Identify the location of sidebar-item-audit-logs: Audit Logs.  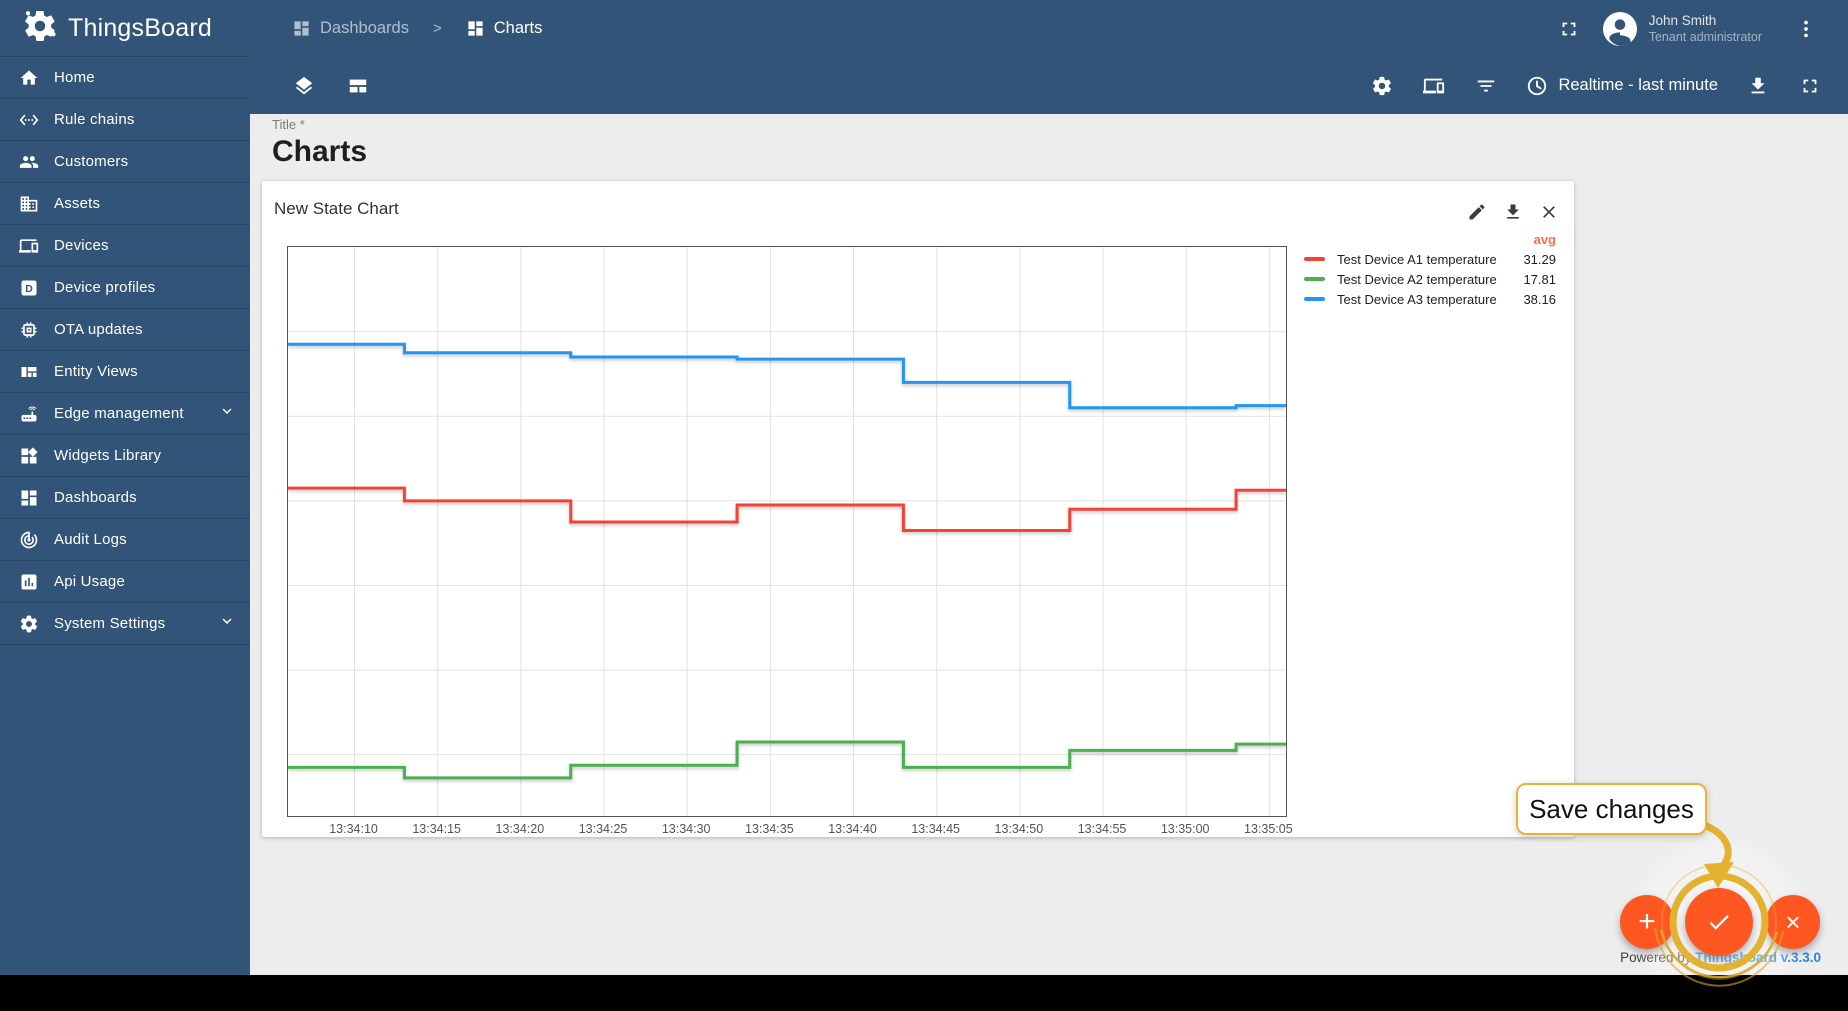
(125, 540).